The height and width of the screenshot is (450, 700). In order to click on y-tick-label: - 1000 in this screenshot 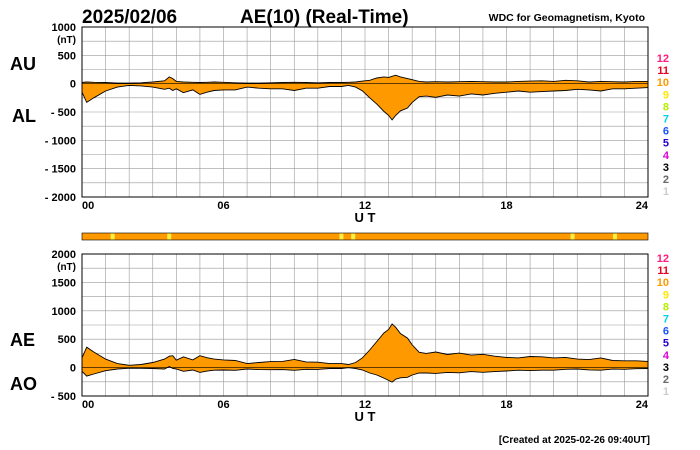, I will do `click(60, 141)`.